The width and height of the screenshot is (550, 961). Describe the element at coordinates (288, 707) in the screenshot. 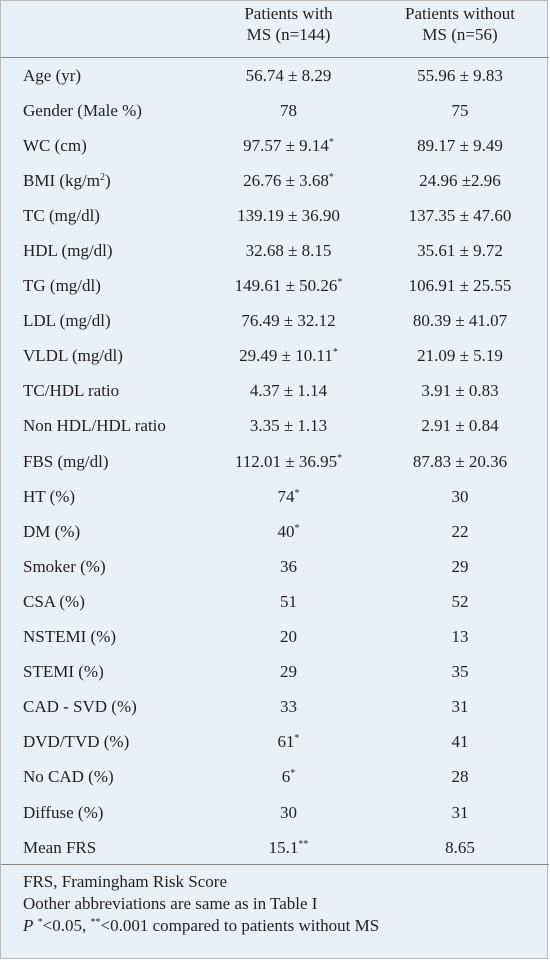

I see `value-with-ms: 33` at that location.